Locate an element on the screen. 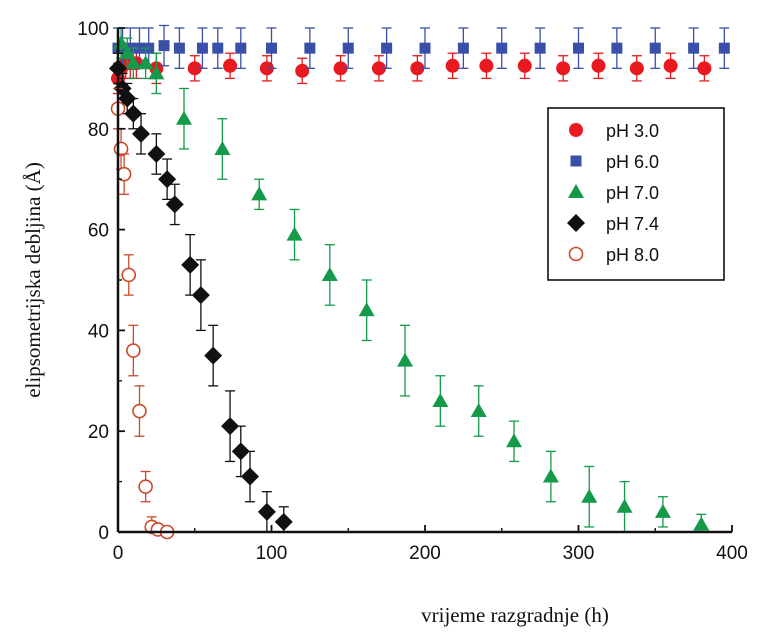  legend-item: pH 7.0 is located at coordinates (613, 193).